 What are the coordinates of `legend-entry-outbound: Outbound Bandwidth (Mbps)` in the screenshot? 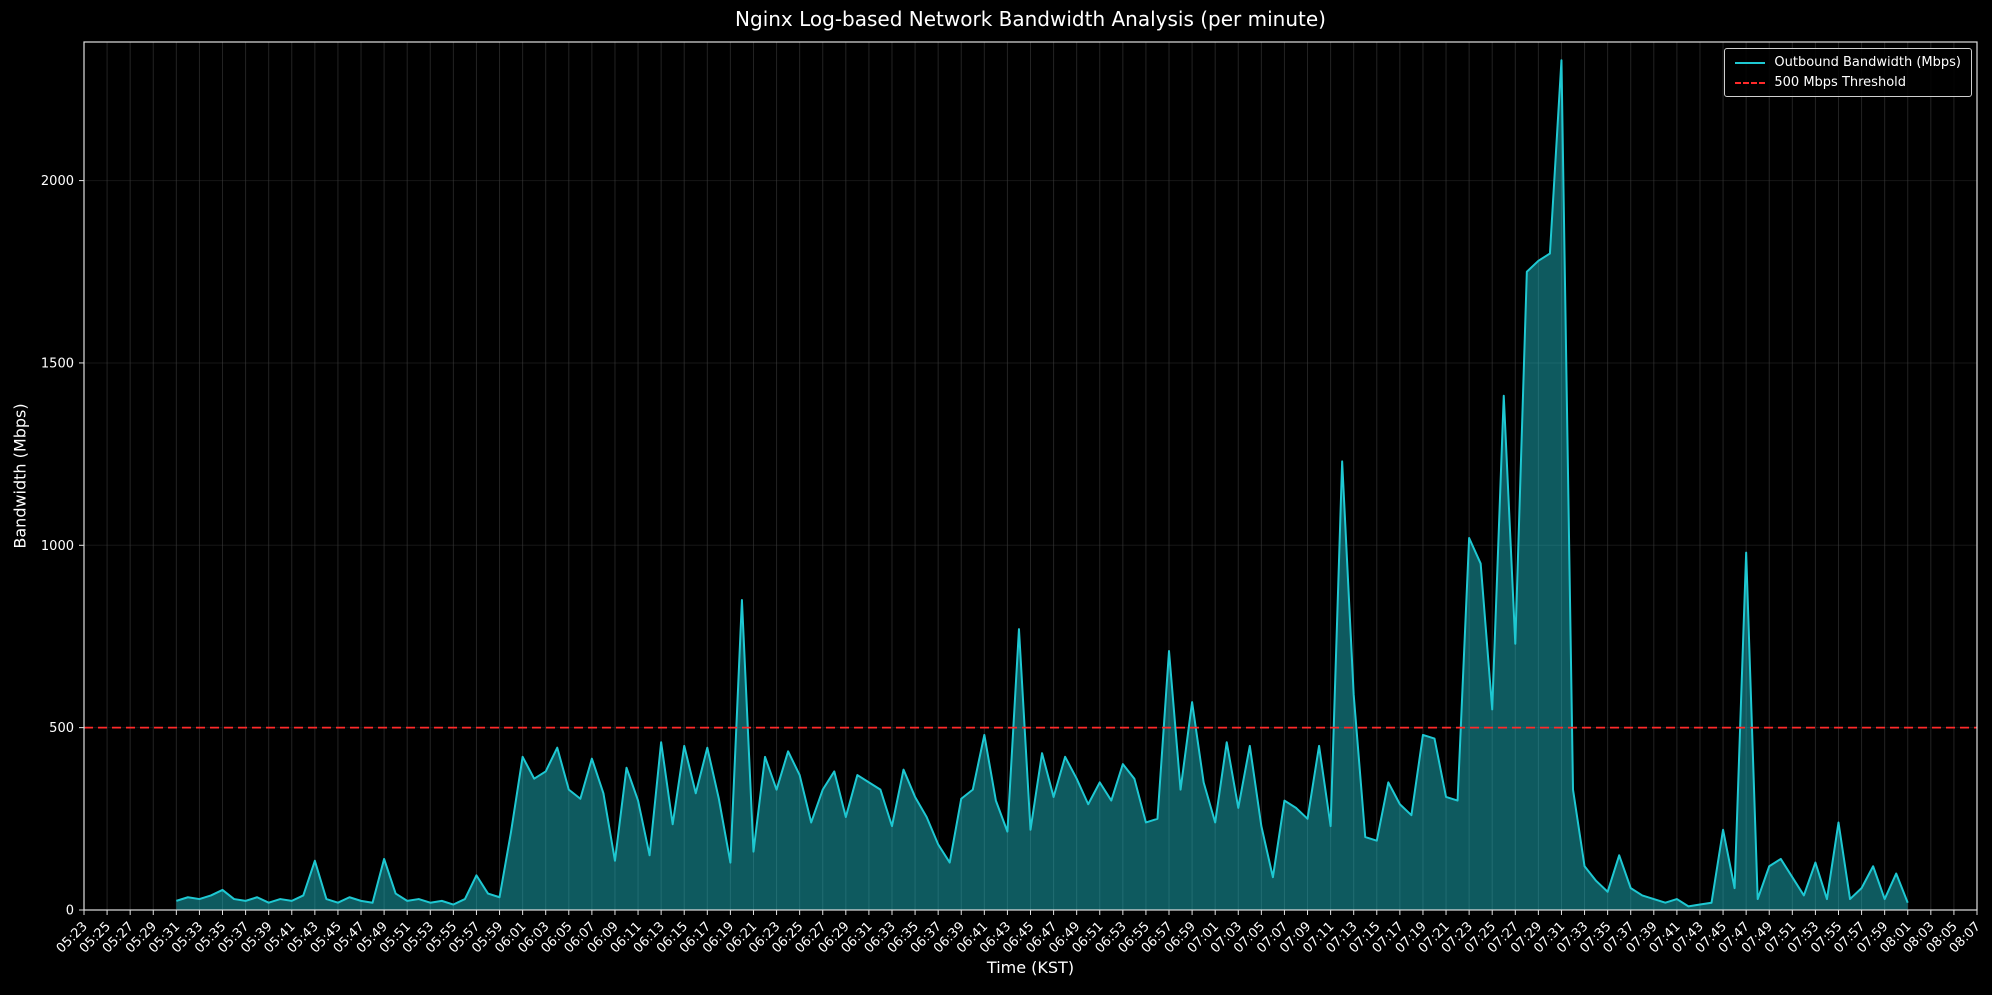 It's located at (1848, 62).